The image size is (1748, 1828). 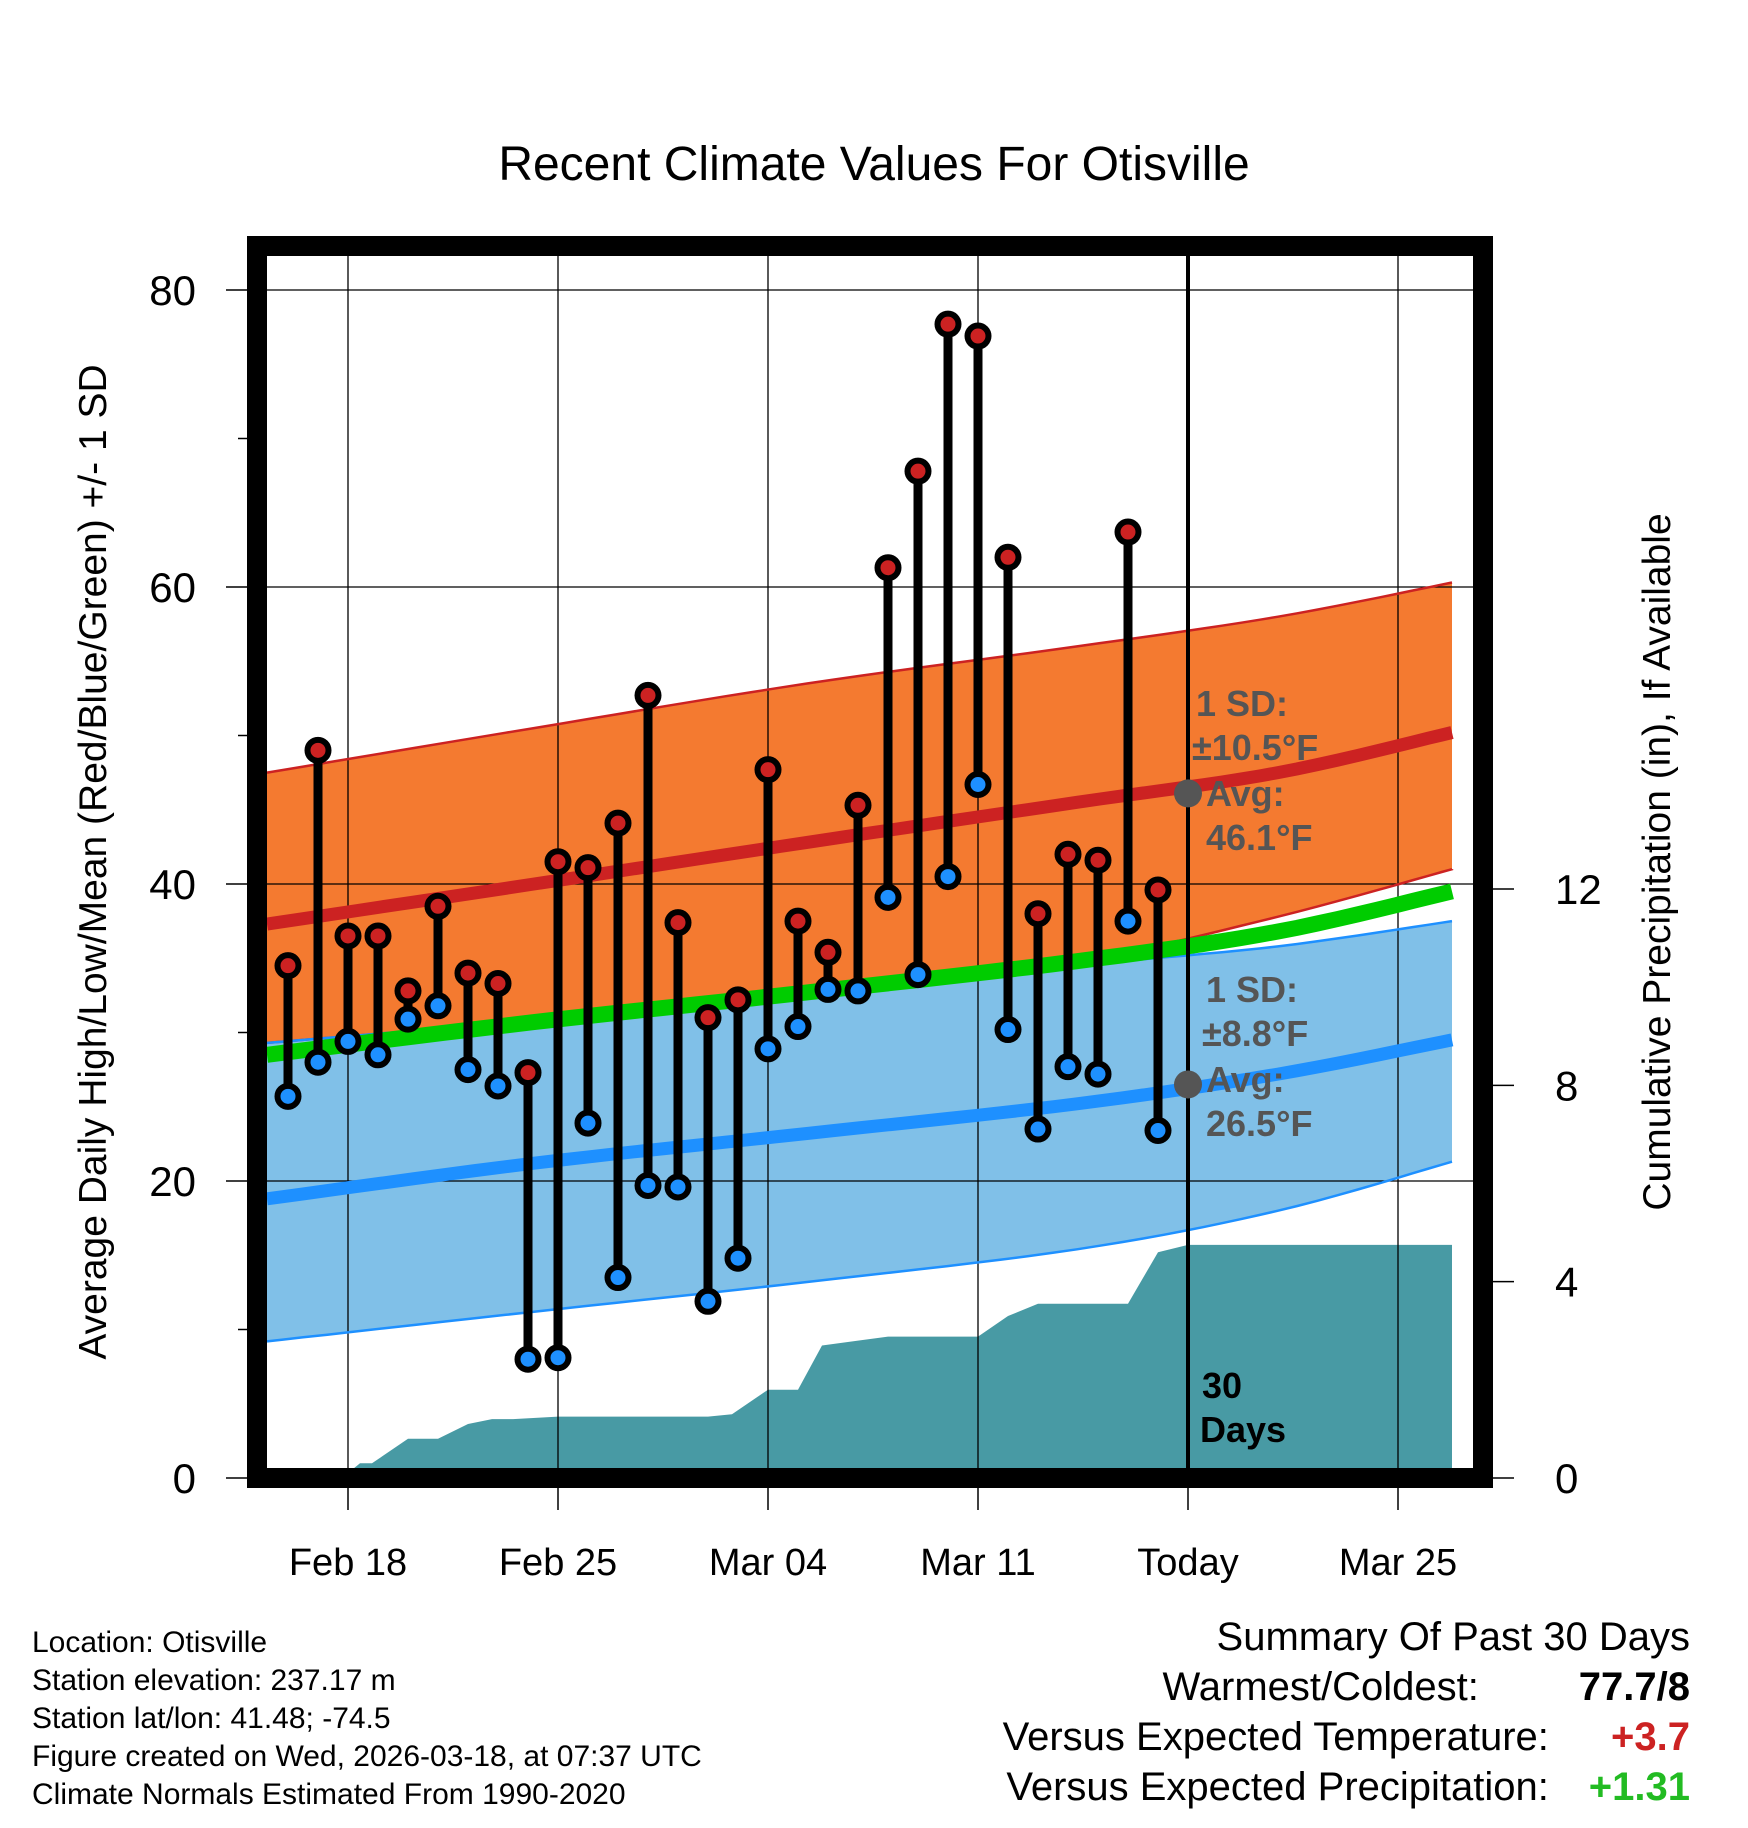 I want to click on y2-tick-label: 4, so click(x=1566, y=1282).